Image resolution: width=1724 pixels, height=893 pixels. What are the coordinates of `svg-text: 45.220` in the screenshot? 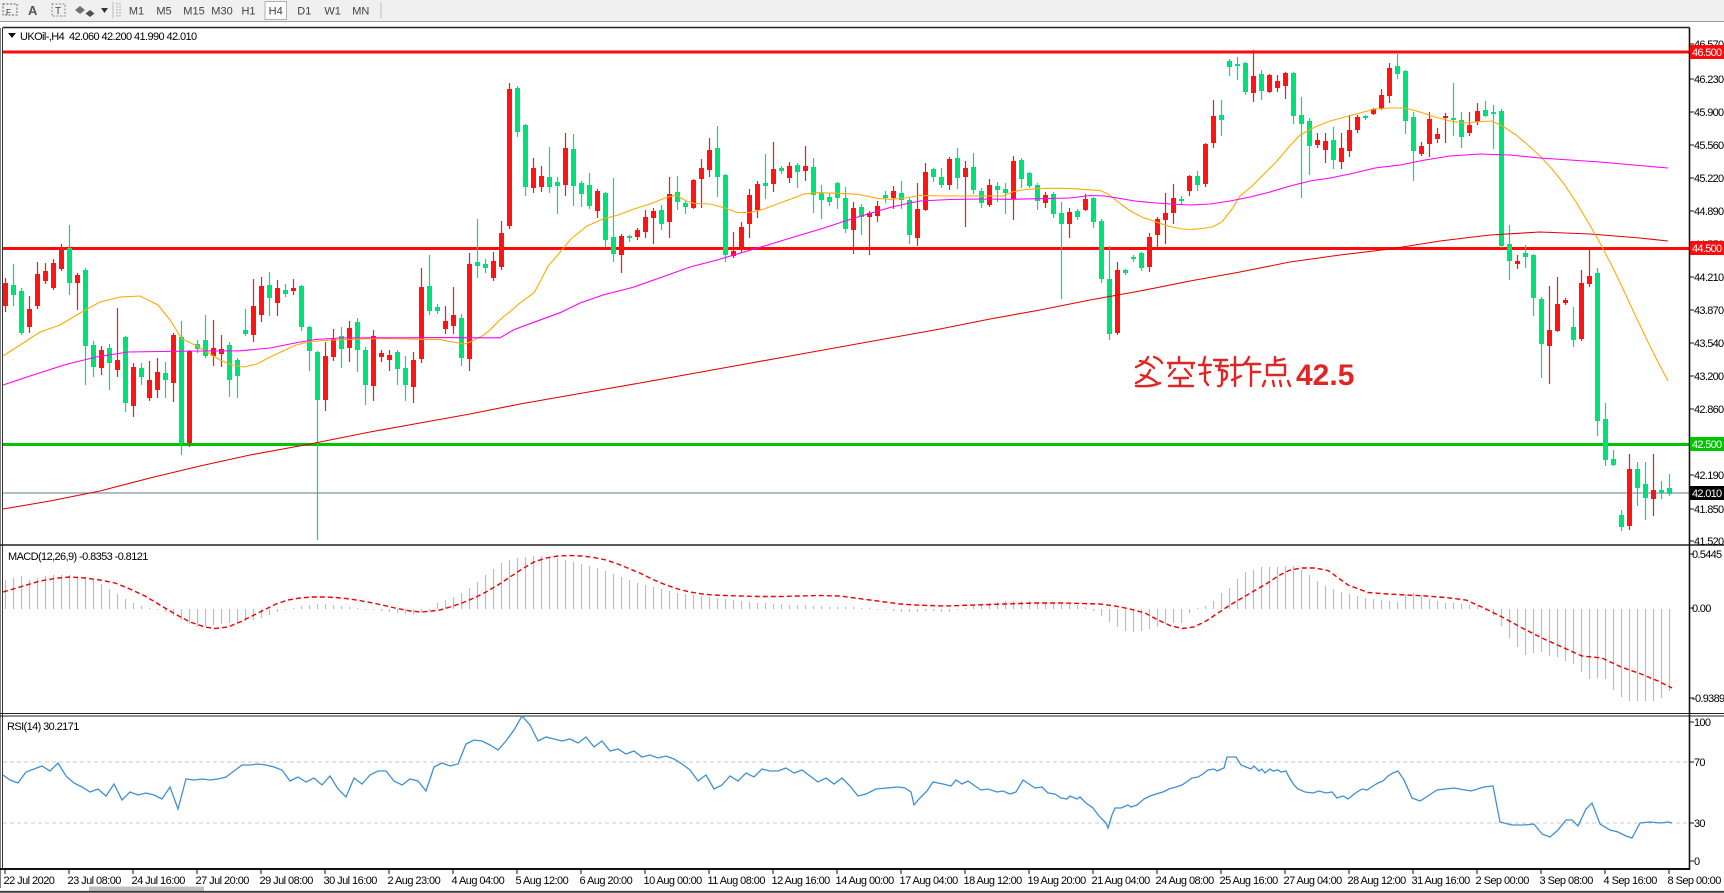 It's located at (1709, 179).